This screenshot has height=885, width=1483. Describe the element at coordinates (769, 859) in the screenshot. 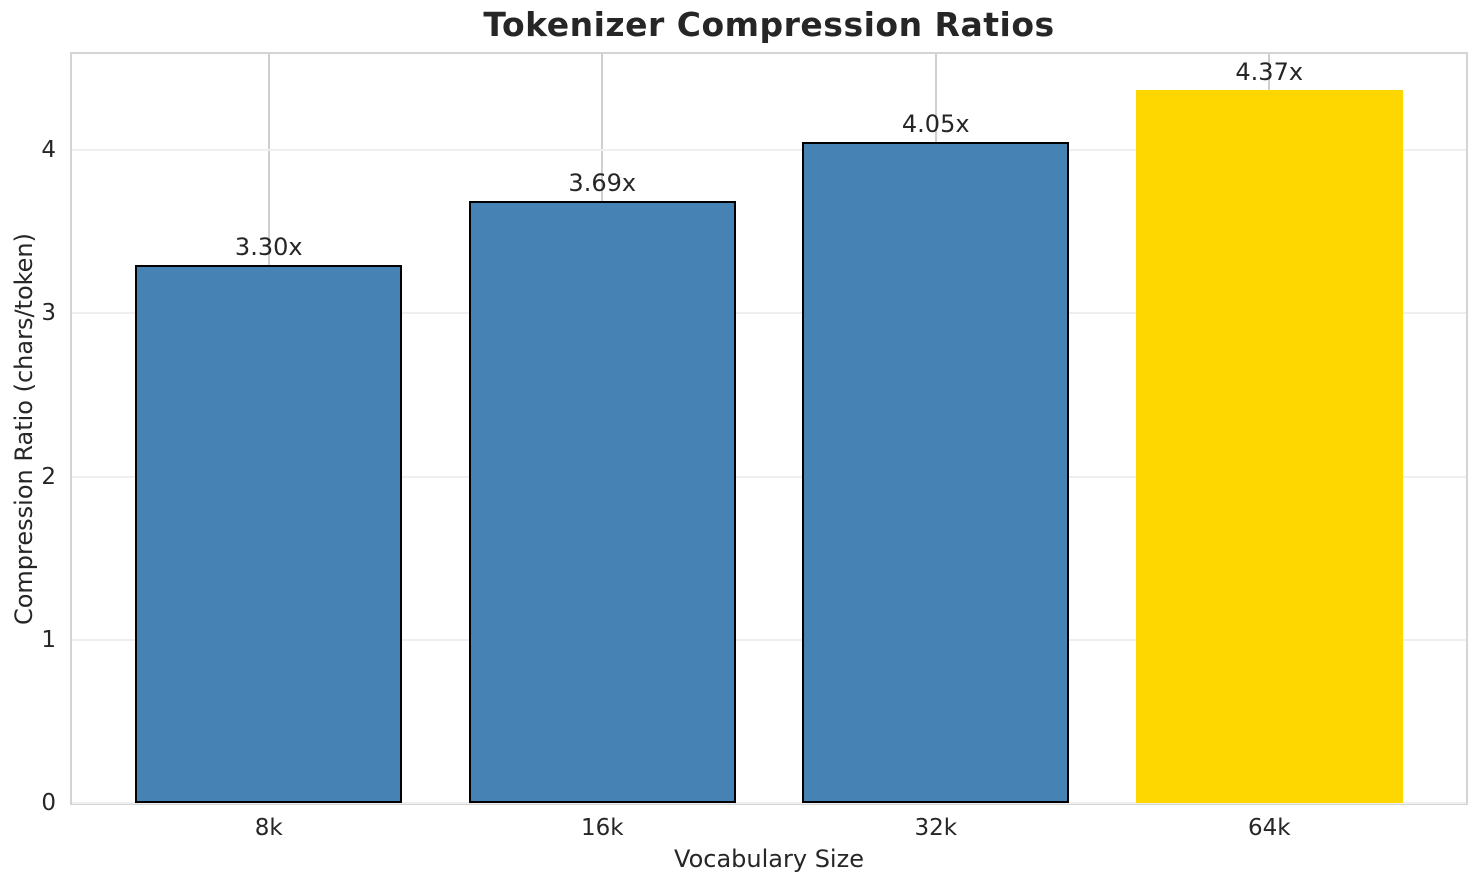

I see `x-axis-label: Vocabulary Size` at that location.